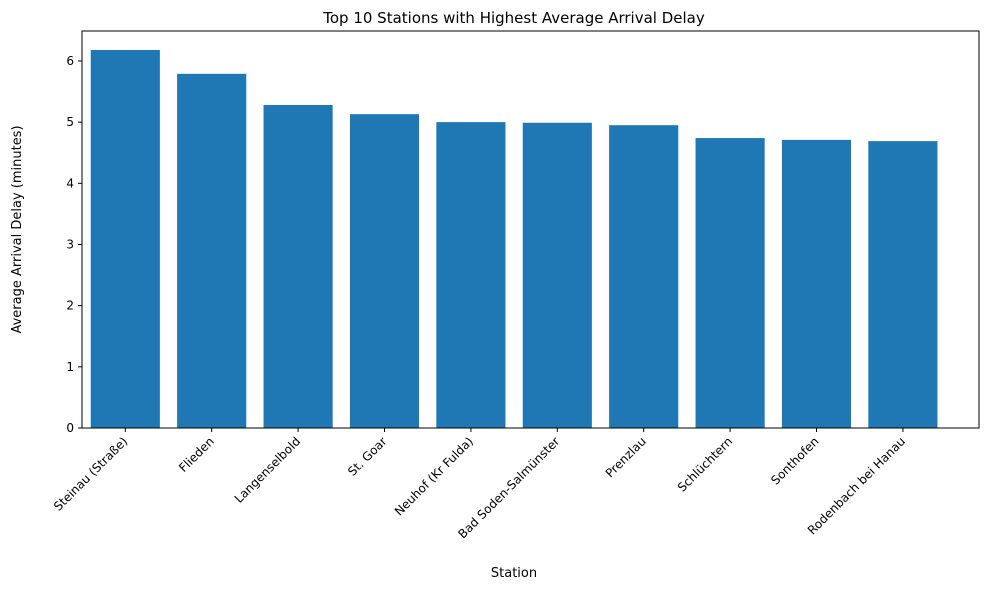 The height and width of the screenshot is (590, 989). Describe the element at coordinates (196, 454) in the screenshot. I see `x-tick-label-2: Flieden` at that location.